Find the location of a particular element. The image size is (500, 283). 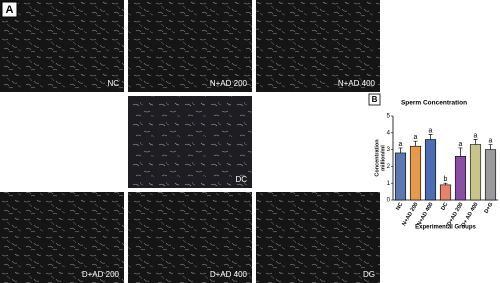

significance-label: b is located at coordinates (446, 179).